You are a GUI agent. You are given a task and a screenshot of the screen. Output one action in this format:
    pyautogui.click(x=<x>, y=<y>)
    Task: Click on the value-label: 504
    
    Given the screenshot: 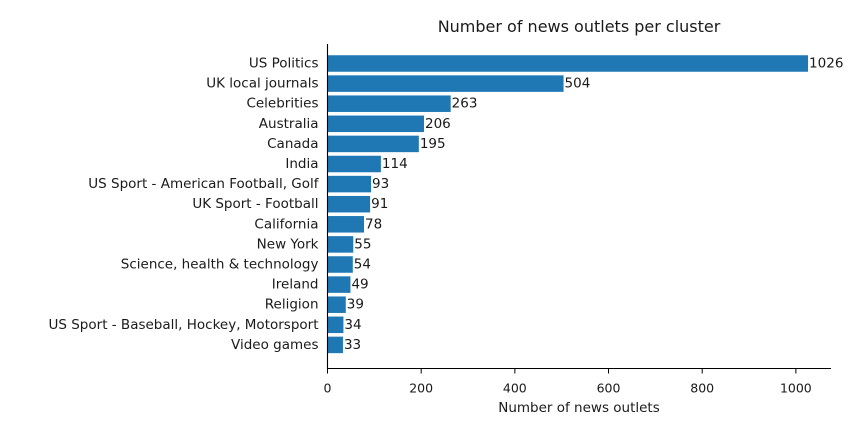 What is the action you would take?
    pyautogui.click(x=578, y=84)
    